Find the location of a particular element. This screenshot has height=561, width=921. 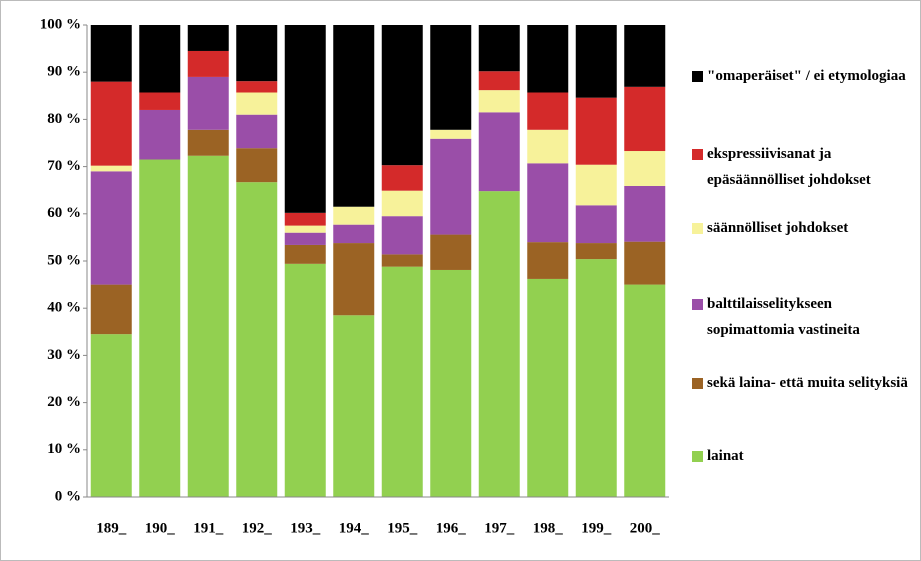

x-tick-label: 194_ is located at coordinates (354, 528).